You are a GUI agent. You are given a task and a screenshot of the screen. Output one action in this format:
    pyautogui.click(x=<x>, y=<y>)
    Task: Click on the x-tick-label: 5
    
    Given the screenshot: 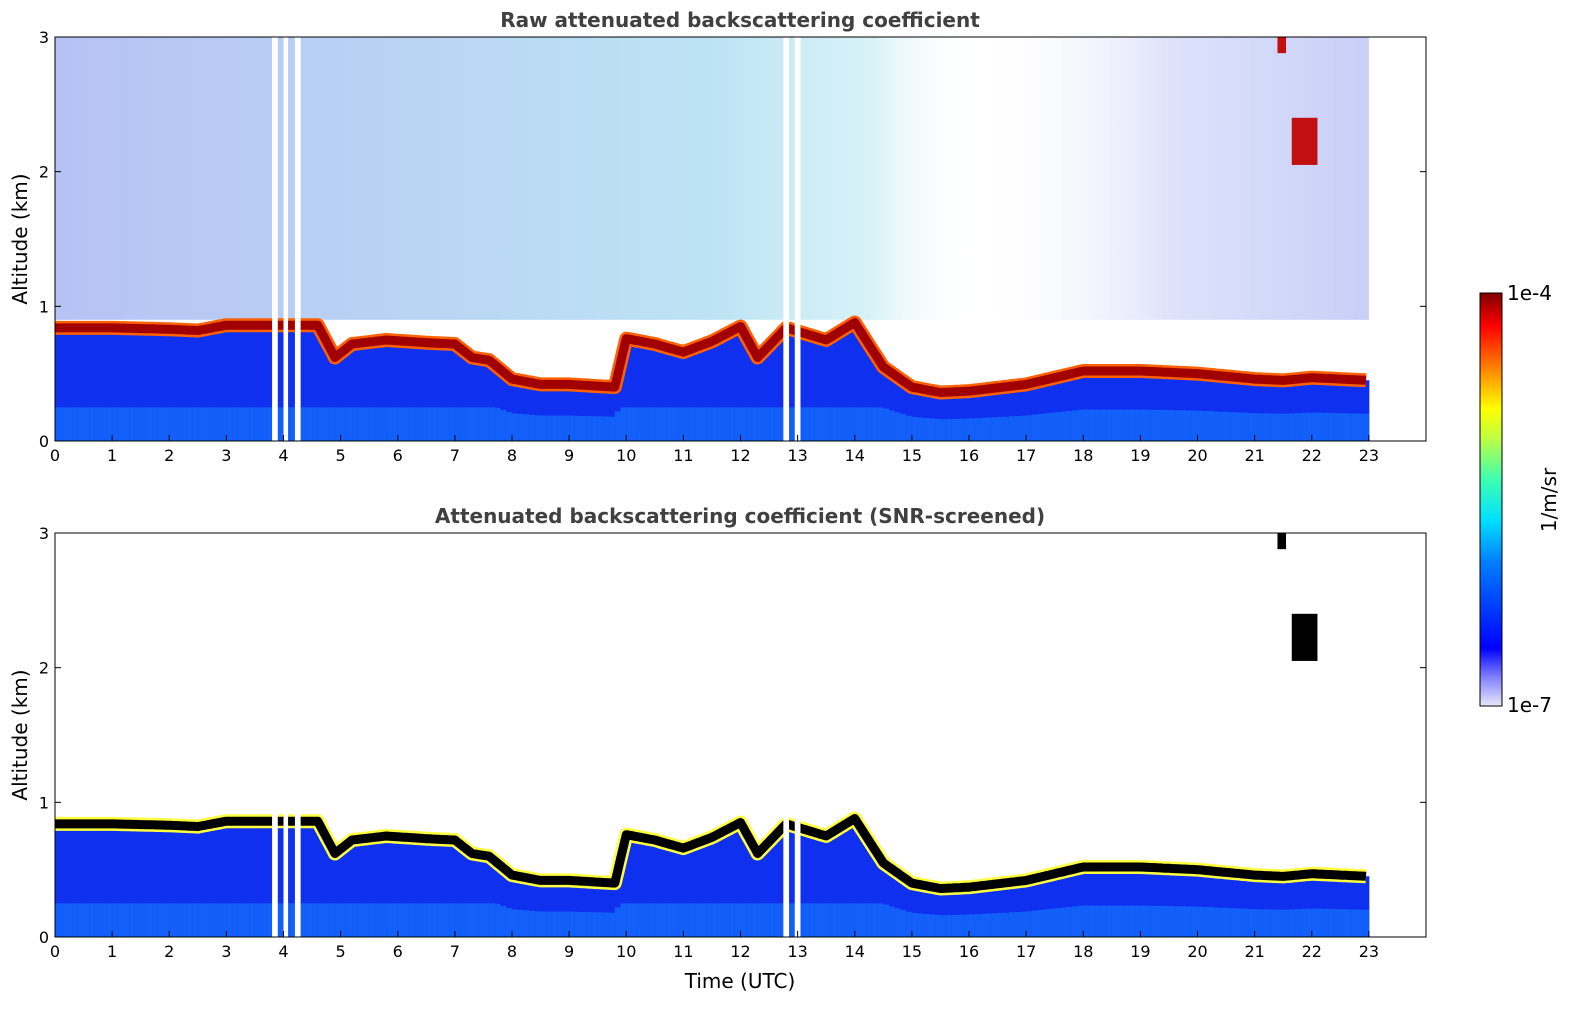 What is the action you would take?
    pyautogui.click(x=341, y=951)
    